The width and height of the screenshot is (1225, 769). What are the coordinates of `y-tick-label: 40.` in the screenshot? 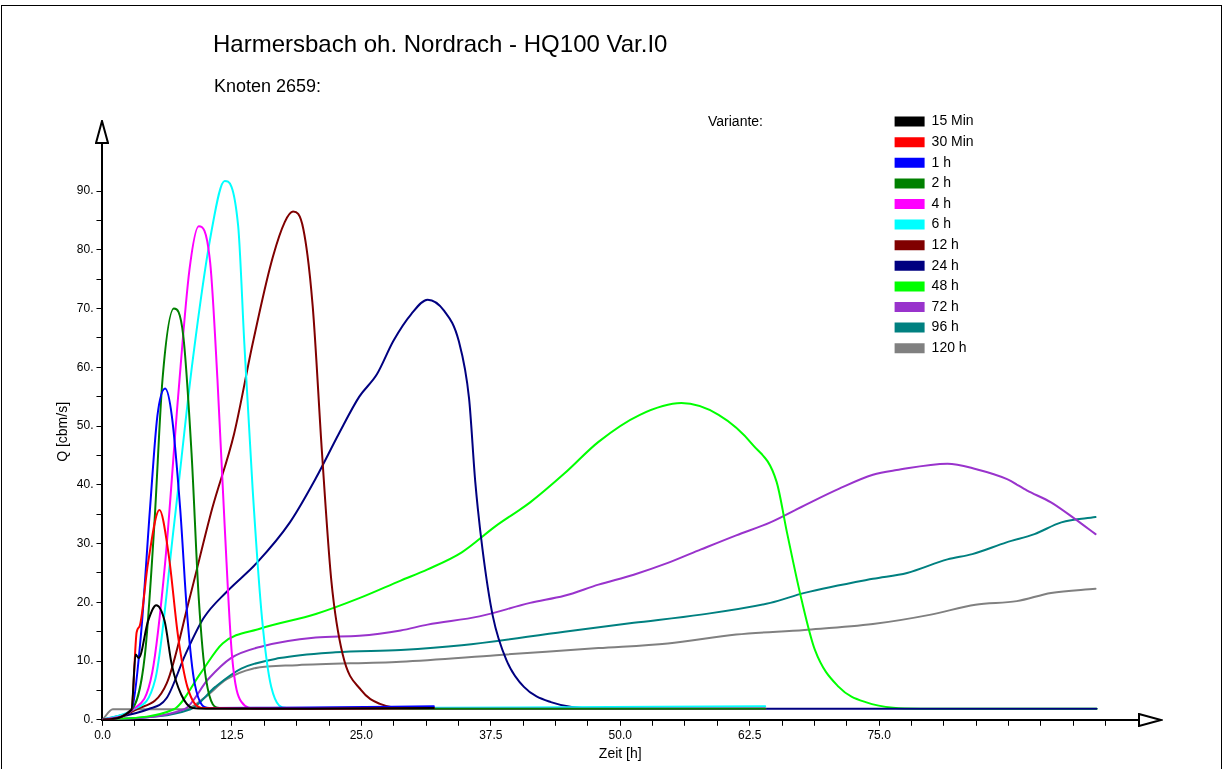 It's located at (85, 484).